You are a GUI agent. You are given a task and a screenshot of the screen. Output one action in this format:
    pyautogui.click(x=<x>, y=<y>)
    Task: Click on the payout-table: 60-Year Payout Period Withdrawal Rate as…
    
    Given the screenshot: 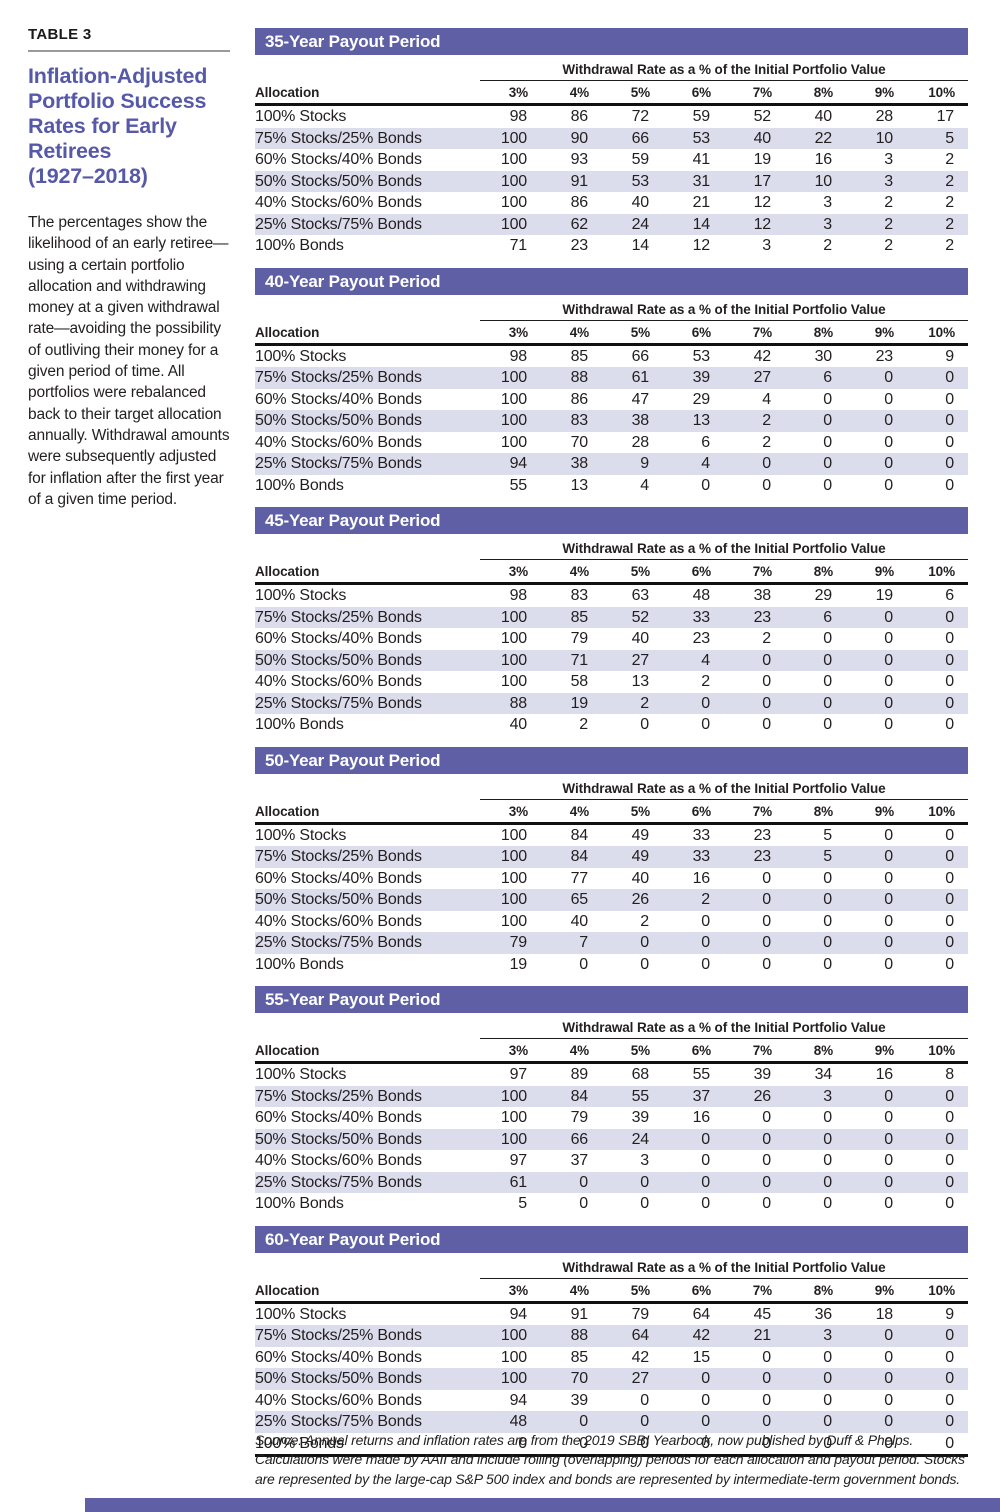 What is the action you would take?
    pyautogui.click(x=611, y=1341)
    